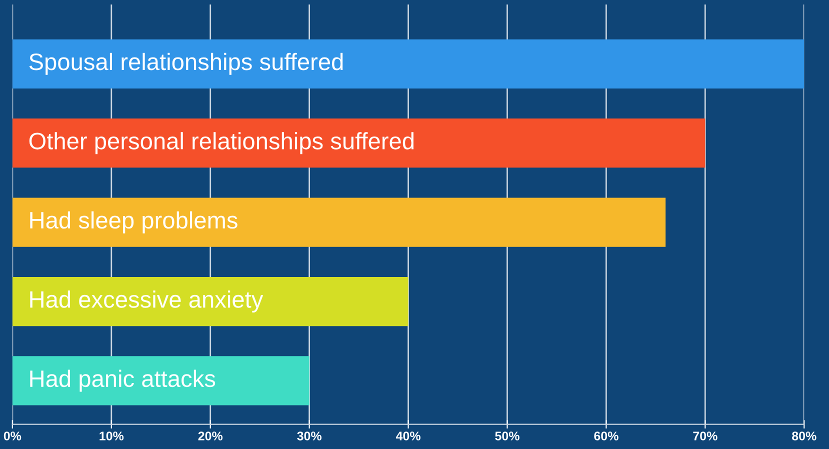 The height and width of the screenshot is (449, 829). What do you see at coordinates (507, 436) in the screenshot?
I see `x-tick-label: 50%` at bounding box center [507, 436].